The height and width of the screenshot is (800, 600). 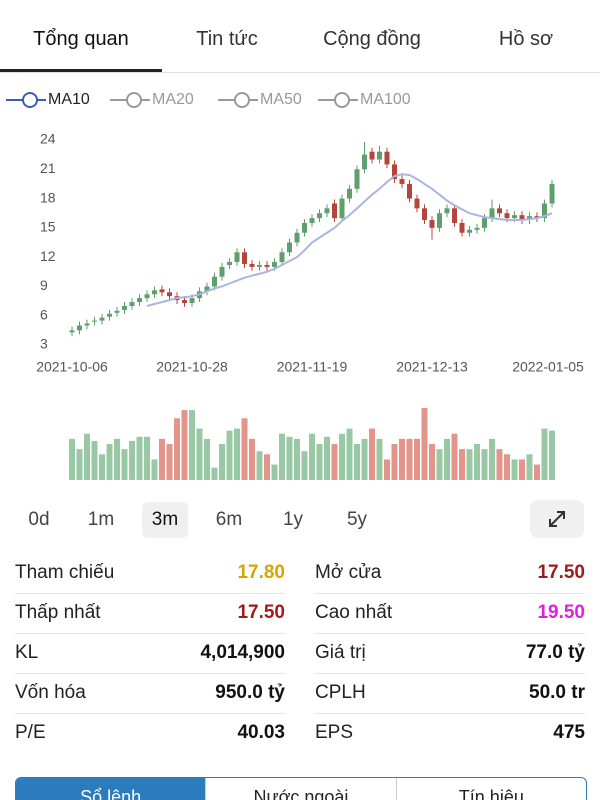 What do you see at coordinates (81, 39) in the screenshot?
I see `tab: Tổng quan` at bounding box center [81, 39].